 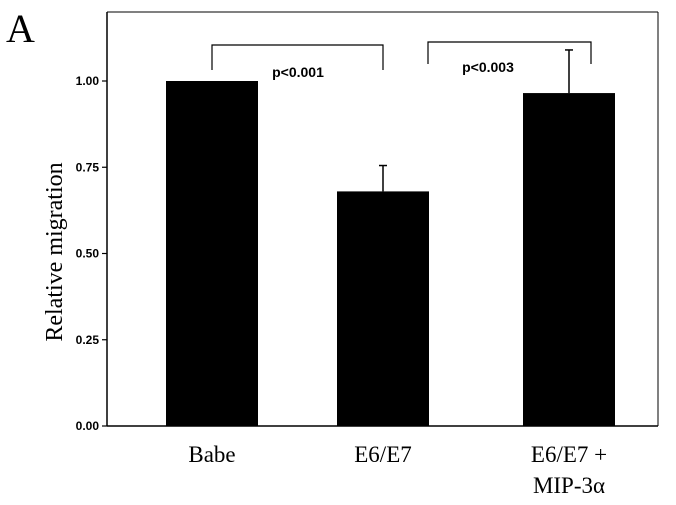 What do you see at coordinates (88, 426) in the screenshot?
I see `y-tick-label: 0.00` at bounding box center [88, 426].